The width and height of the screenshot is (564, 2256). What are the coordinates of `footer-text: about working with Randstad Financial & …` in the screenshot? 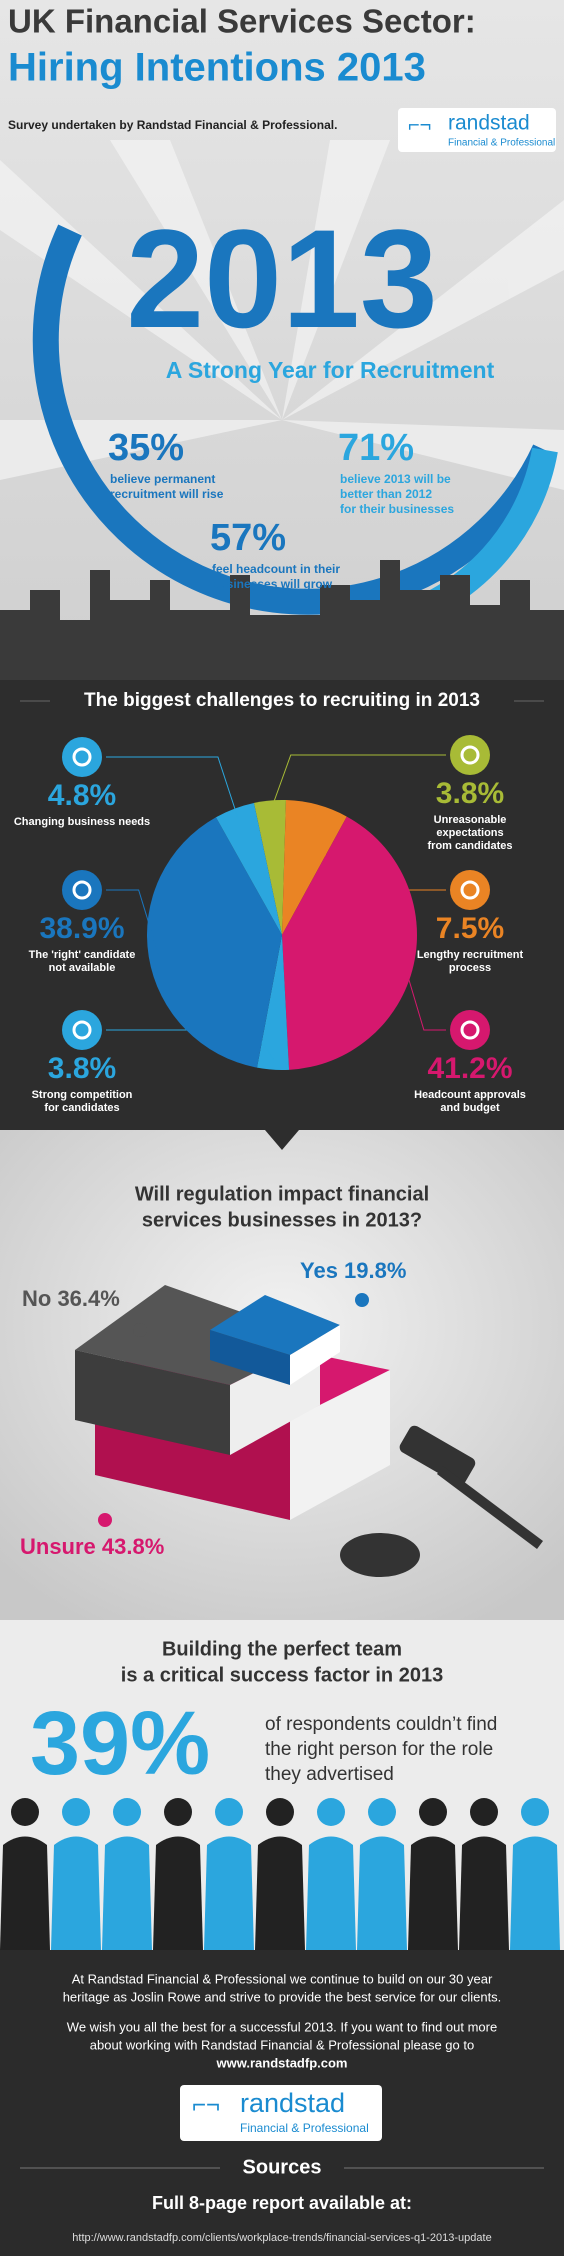 It's located at (282, 2044).